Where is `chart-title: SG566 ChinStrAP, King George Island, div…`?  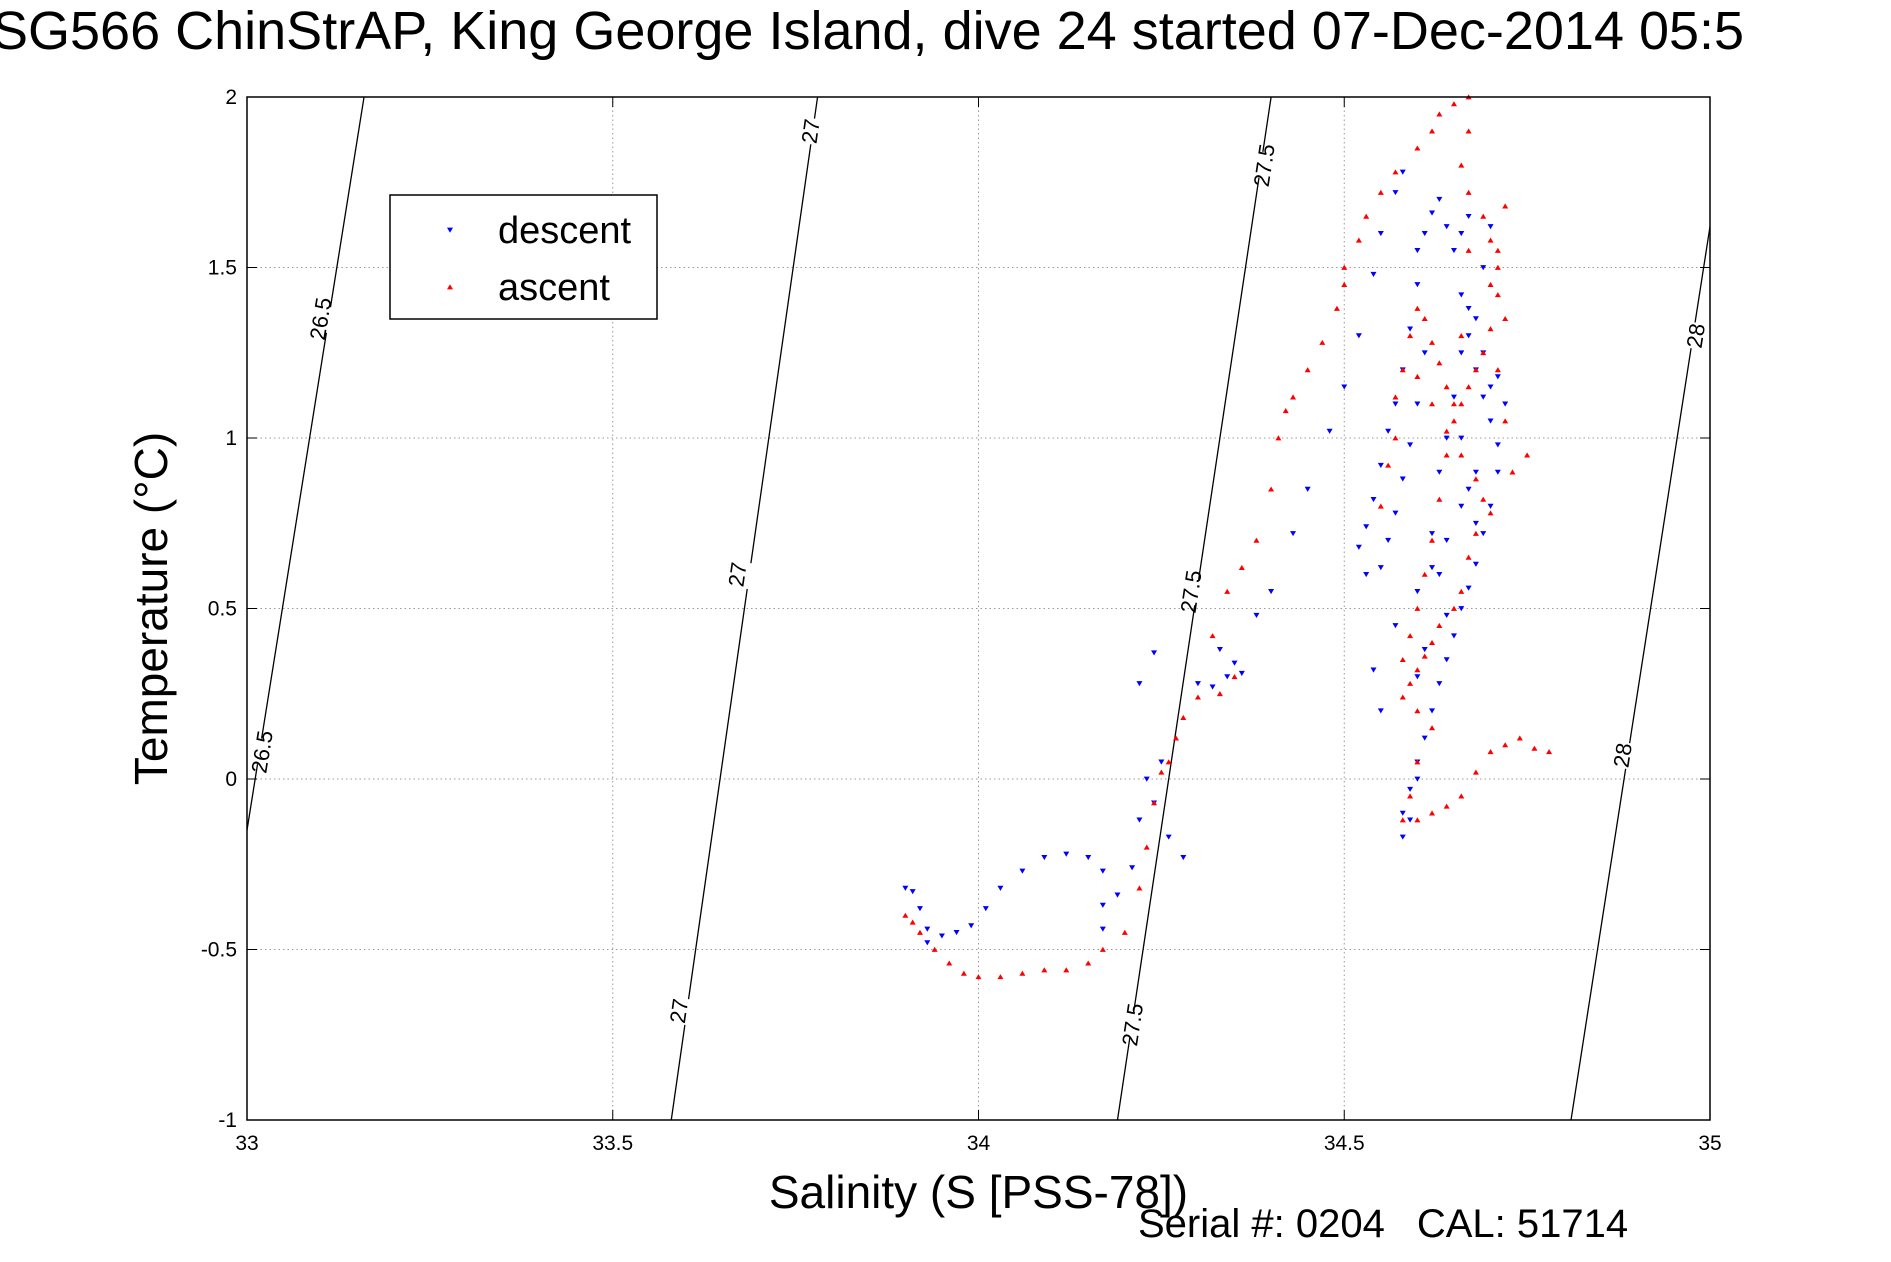 chart-title: SG566 ChinStrAP, King George Island, div… is located at coordinates (872, 31).